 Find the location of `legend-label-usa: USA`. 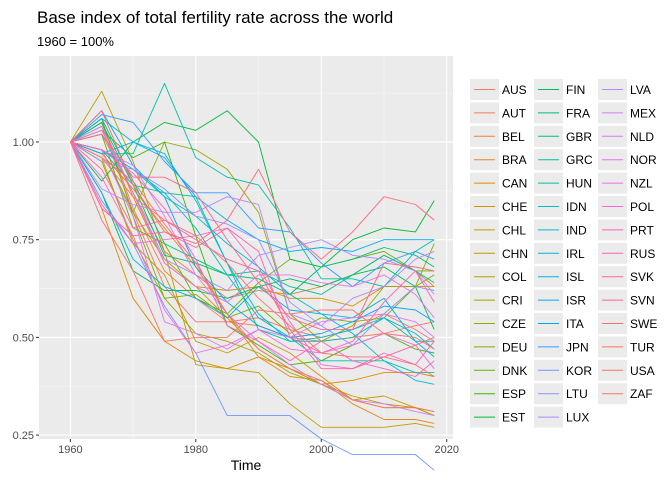

legend-label-usa: USA is located at coordinates (642, 371).